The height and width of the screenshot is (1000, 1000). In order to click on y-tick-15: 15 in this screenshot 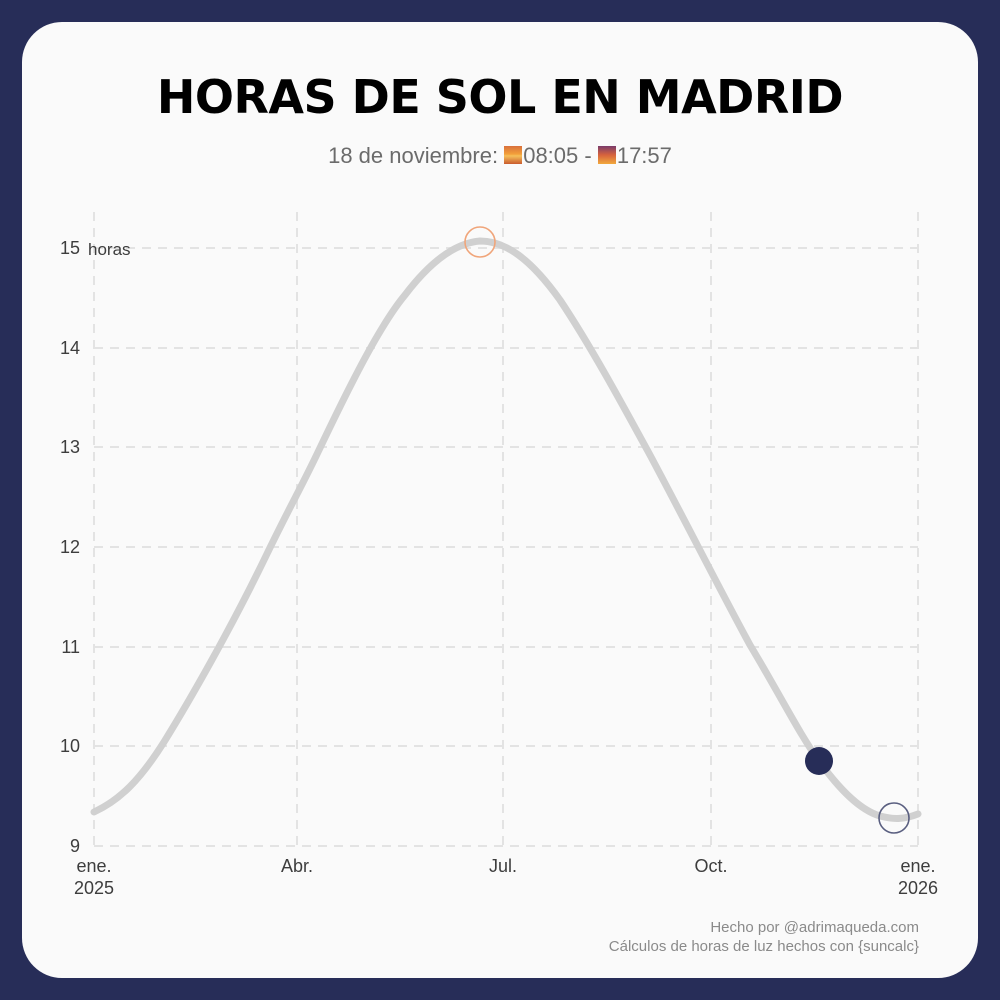, I will do `click(70, 248)`.